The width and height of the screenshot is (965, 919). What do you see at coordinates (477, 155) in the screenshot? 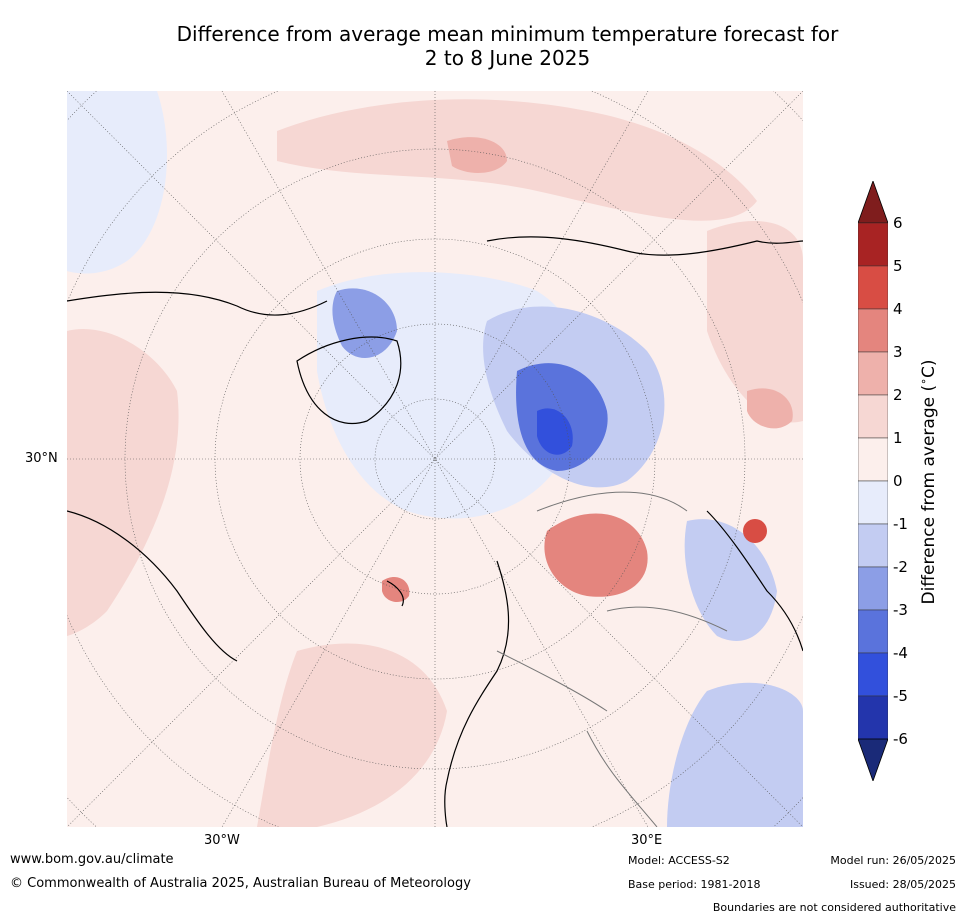
I see `anomaly-warm-bering` at bounding box center [477, 155].